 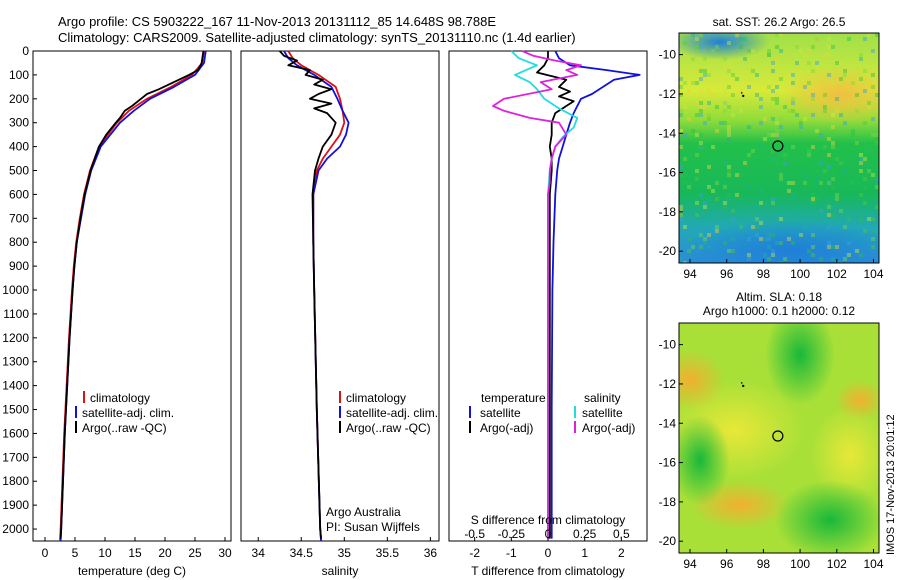 I want to click on x-tick-label: 10, so click(x=105, y=553).